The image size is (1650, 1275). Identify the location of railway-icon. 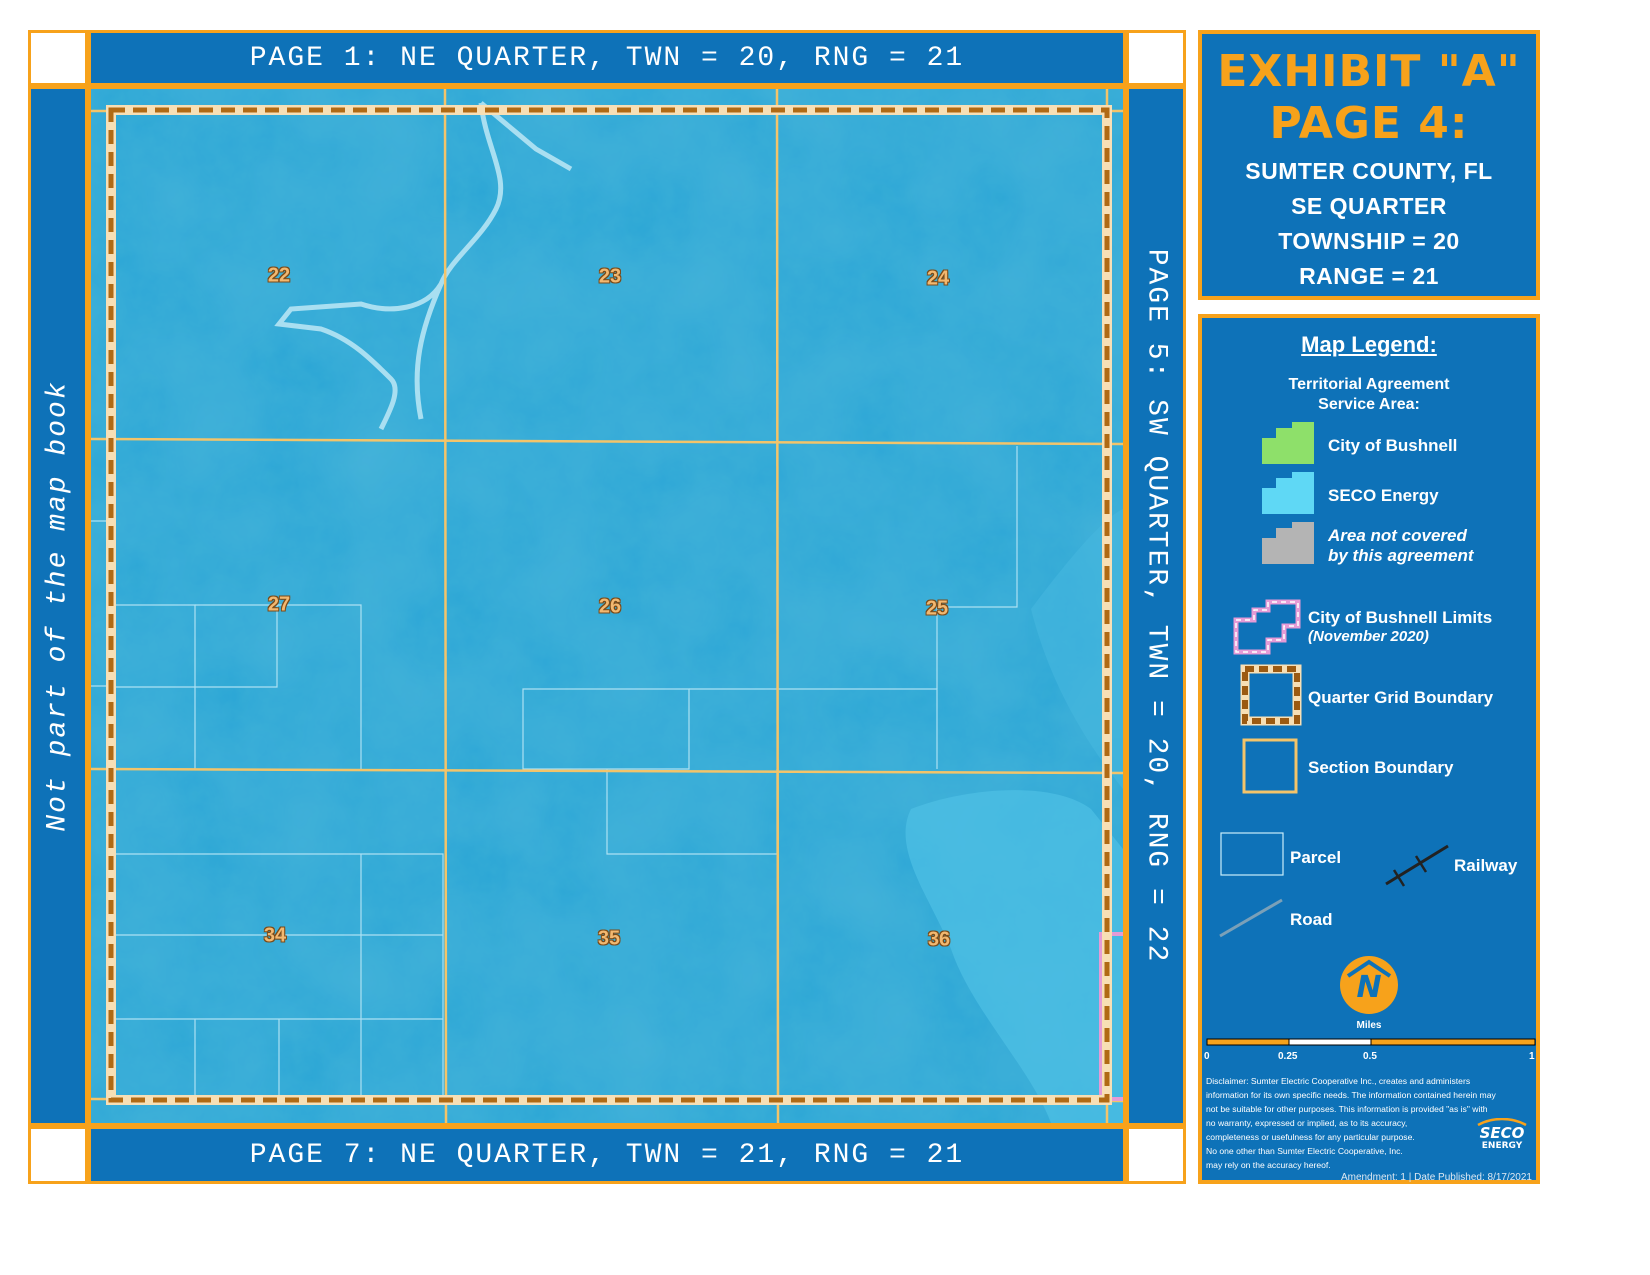
(1417, 865).